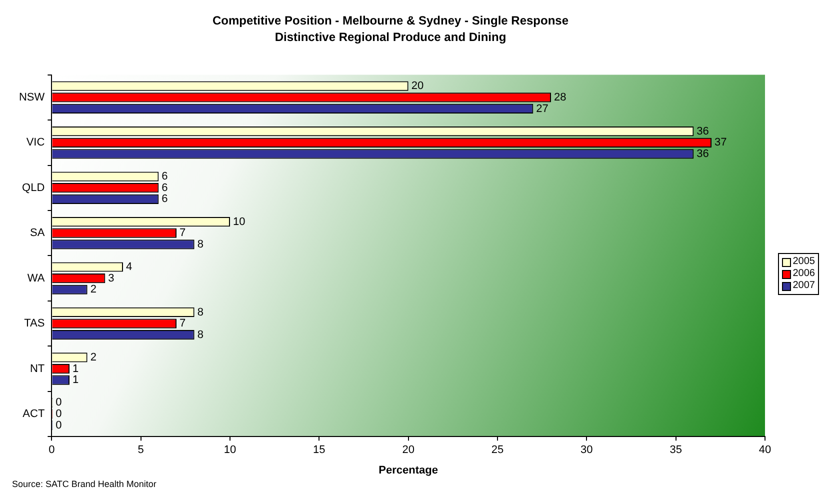 The height and width of the screenshot is (499, 831). I want to click on x-tick-label: 10, so click(230, 450).